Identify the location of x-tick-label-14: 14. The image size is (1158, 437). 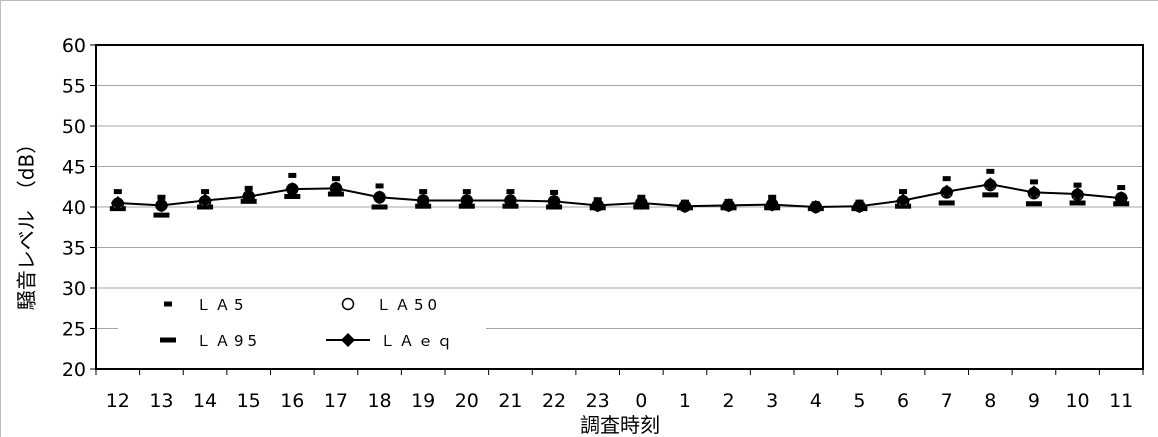
(205, 401).